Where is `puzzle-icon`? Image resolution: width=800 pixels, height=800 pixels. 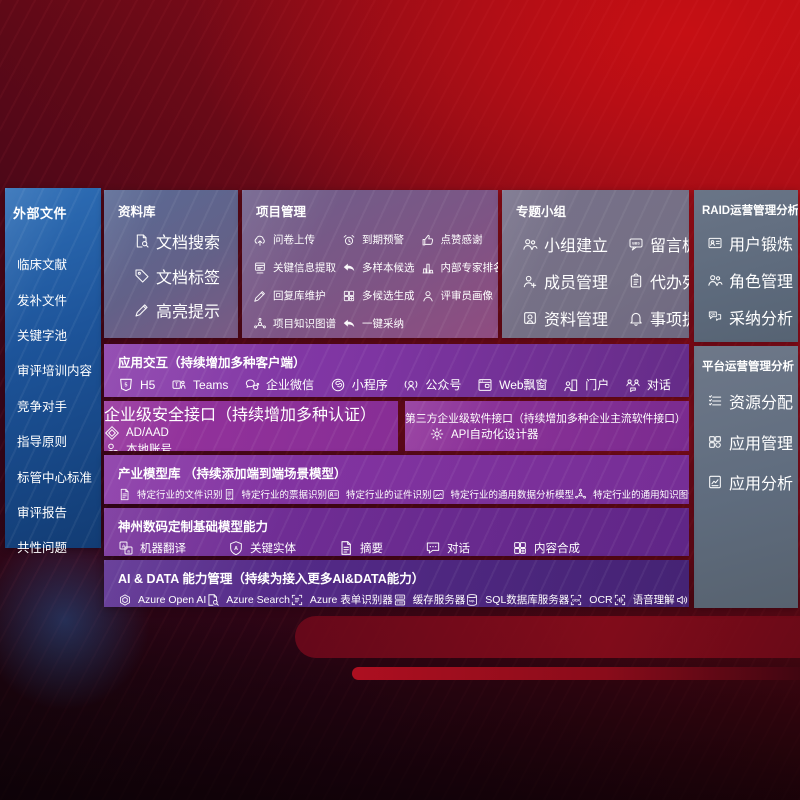
puzzle-icon is located at coordinates (349, 296).